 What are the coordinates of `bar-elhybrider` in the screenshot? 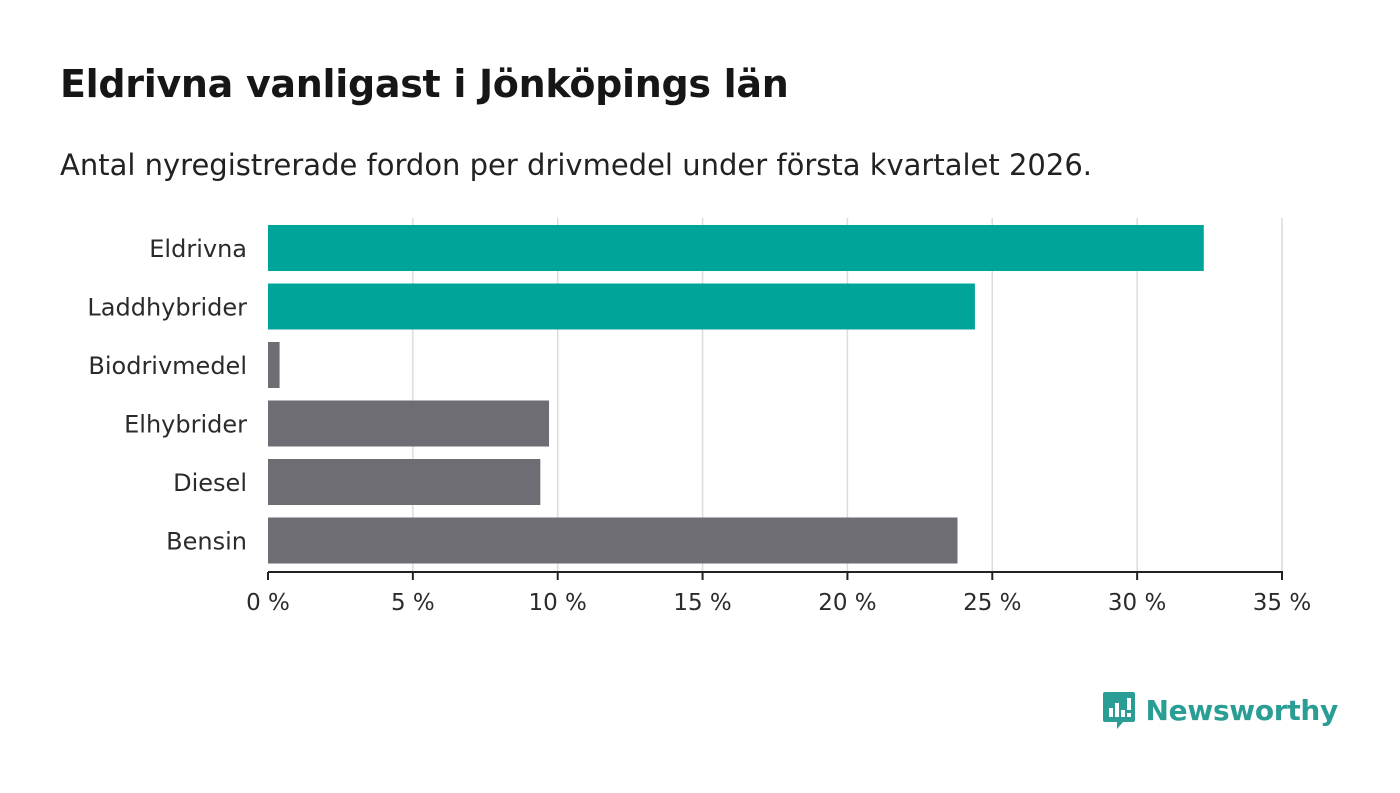 It's located at (409, 423).